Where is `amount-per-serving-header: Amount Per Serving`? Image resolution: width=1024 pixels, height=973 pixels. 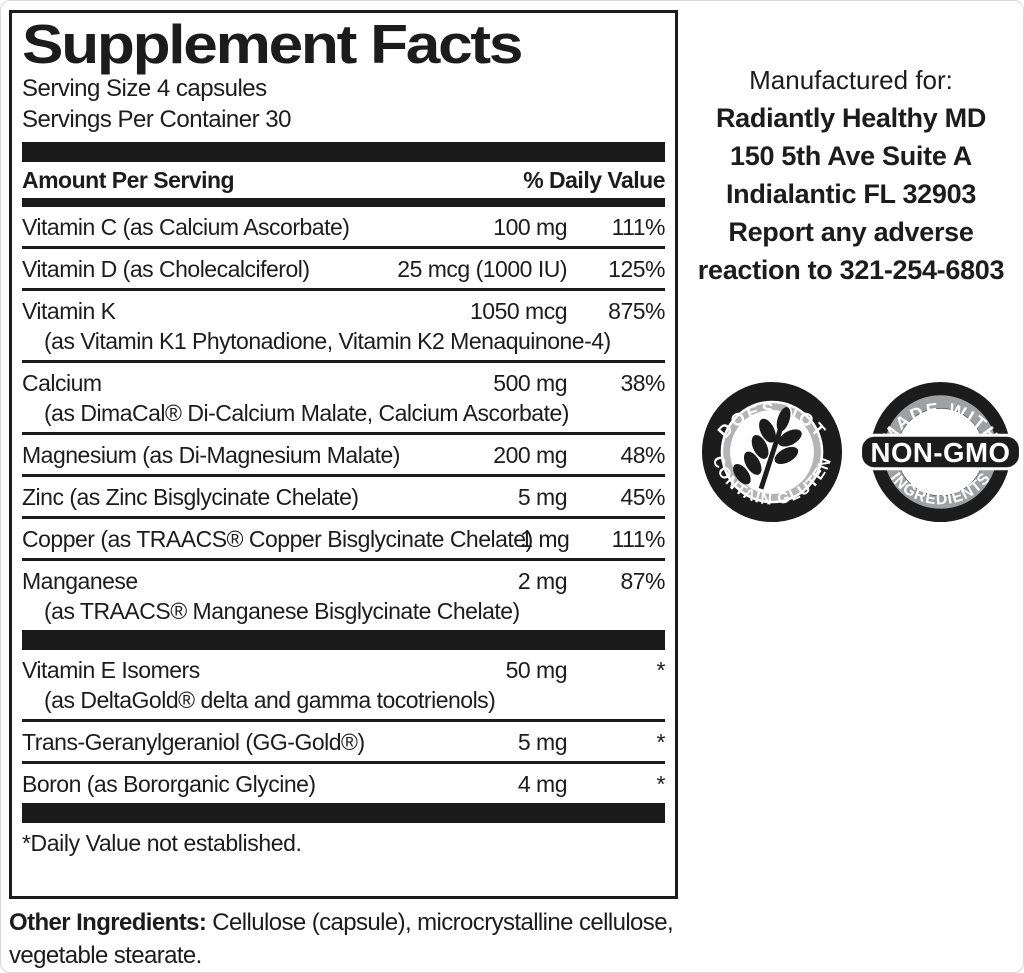 amount-per-serving-header: Amount Per Serving is located at coordinates (128, 180).